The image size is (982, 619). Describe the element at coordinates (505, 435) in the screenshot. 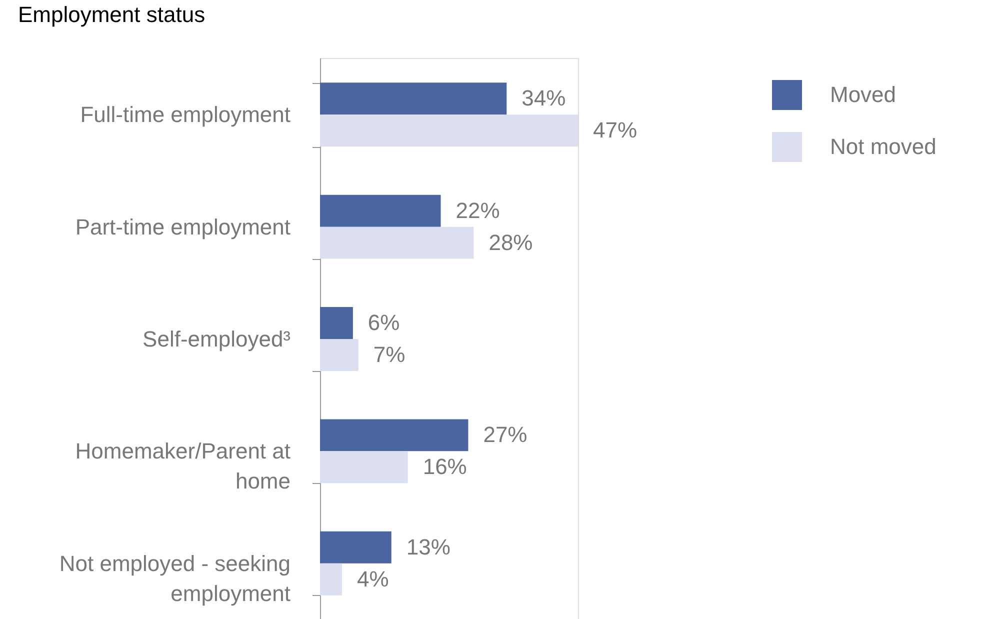

I see `data-label: 27%` at that location.